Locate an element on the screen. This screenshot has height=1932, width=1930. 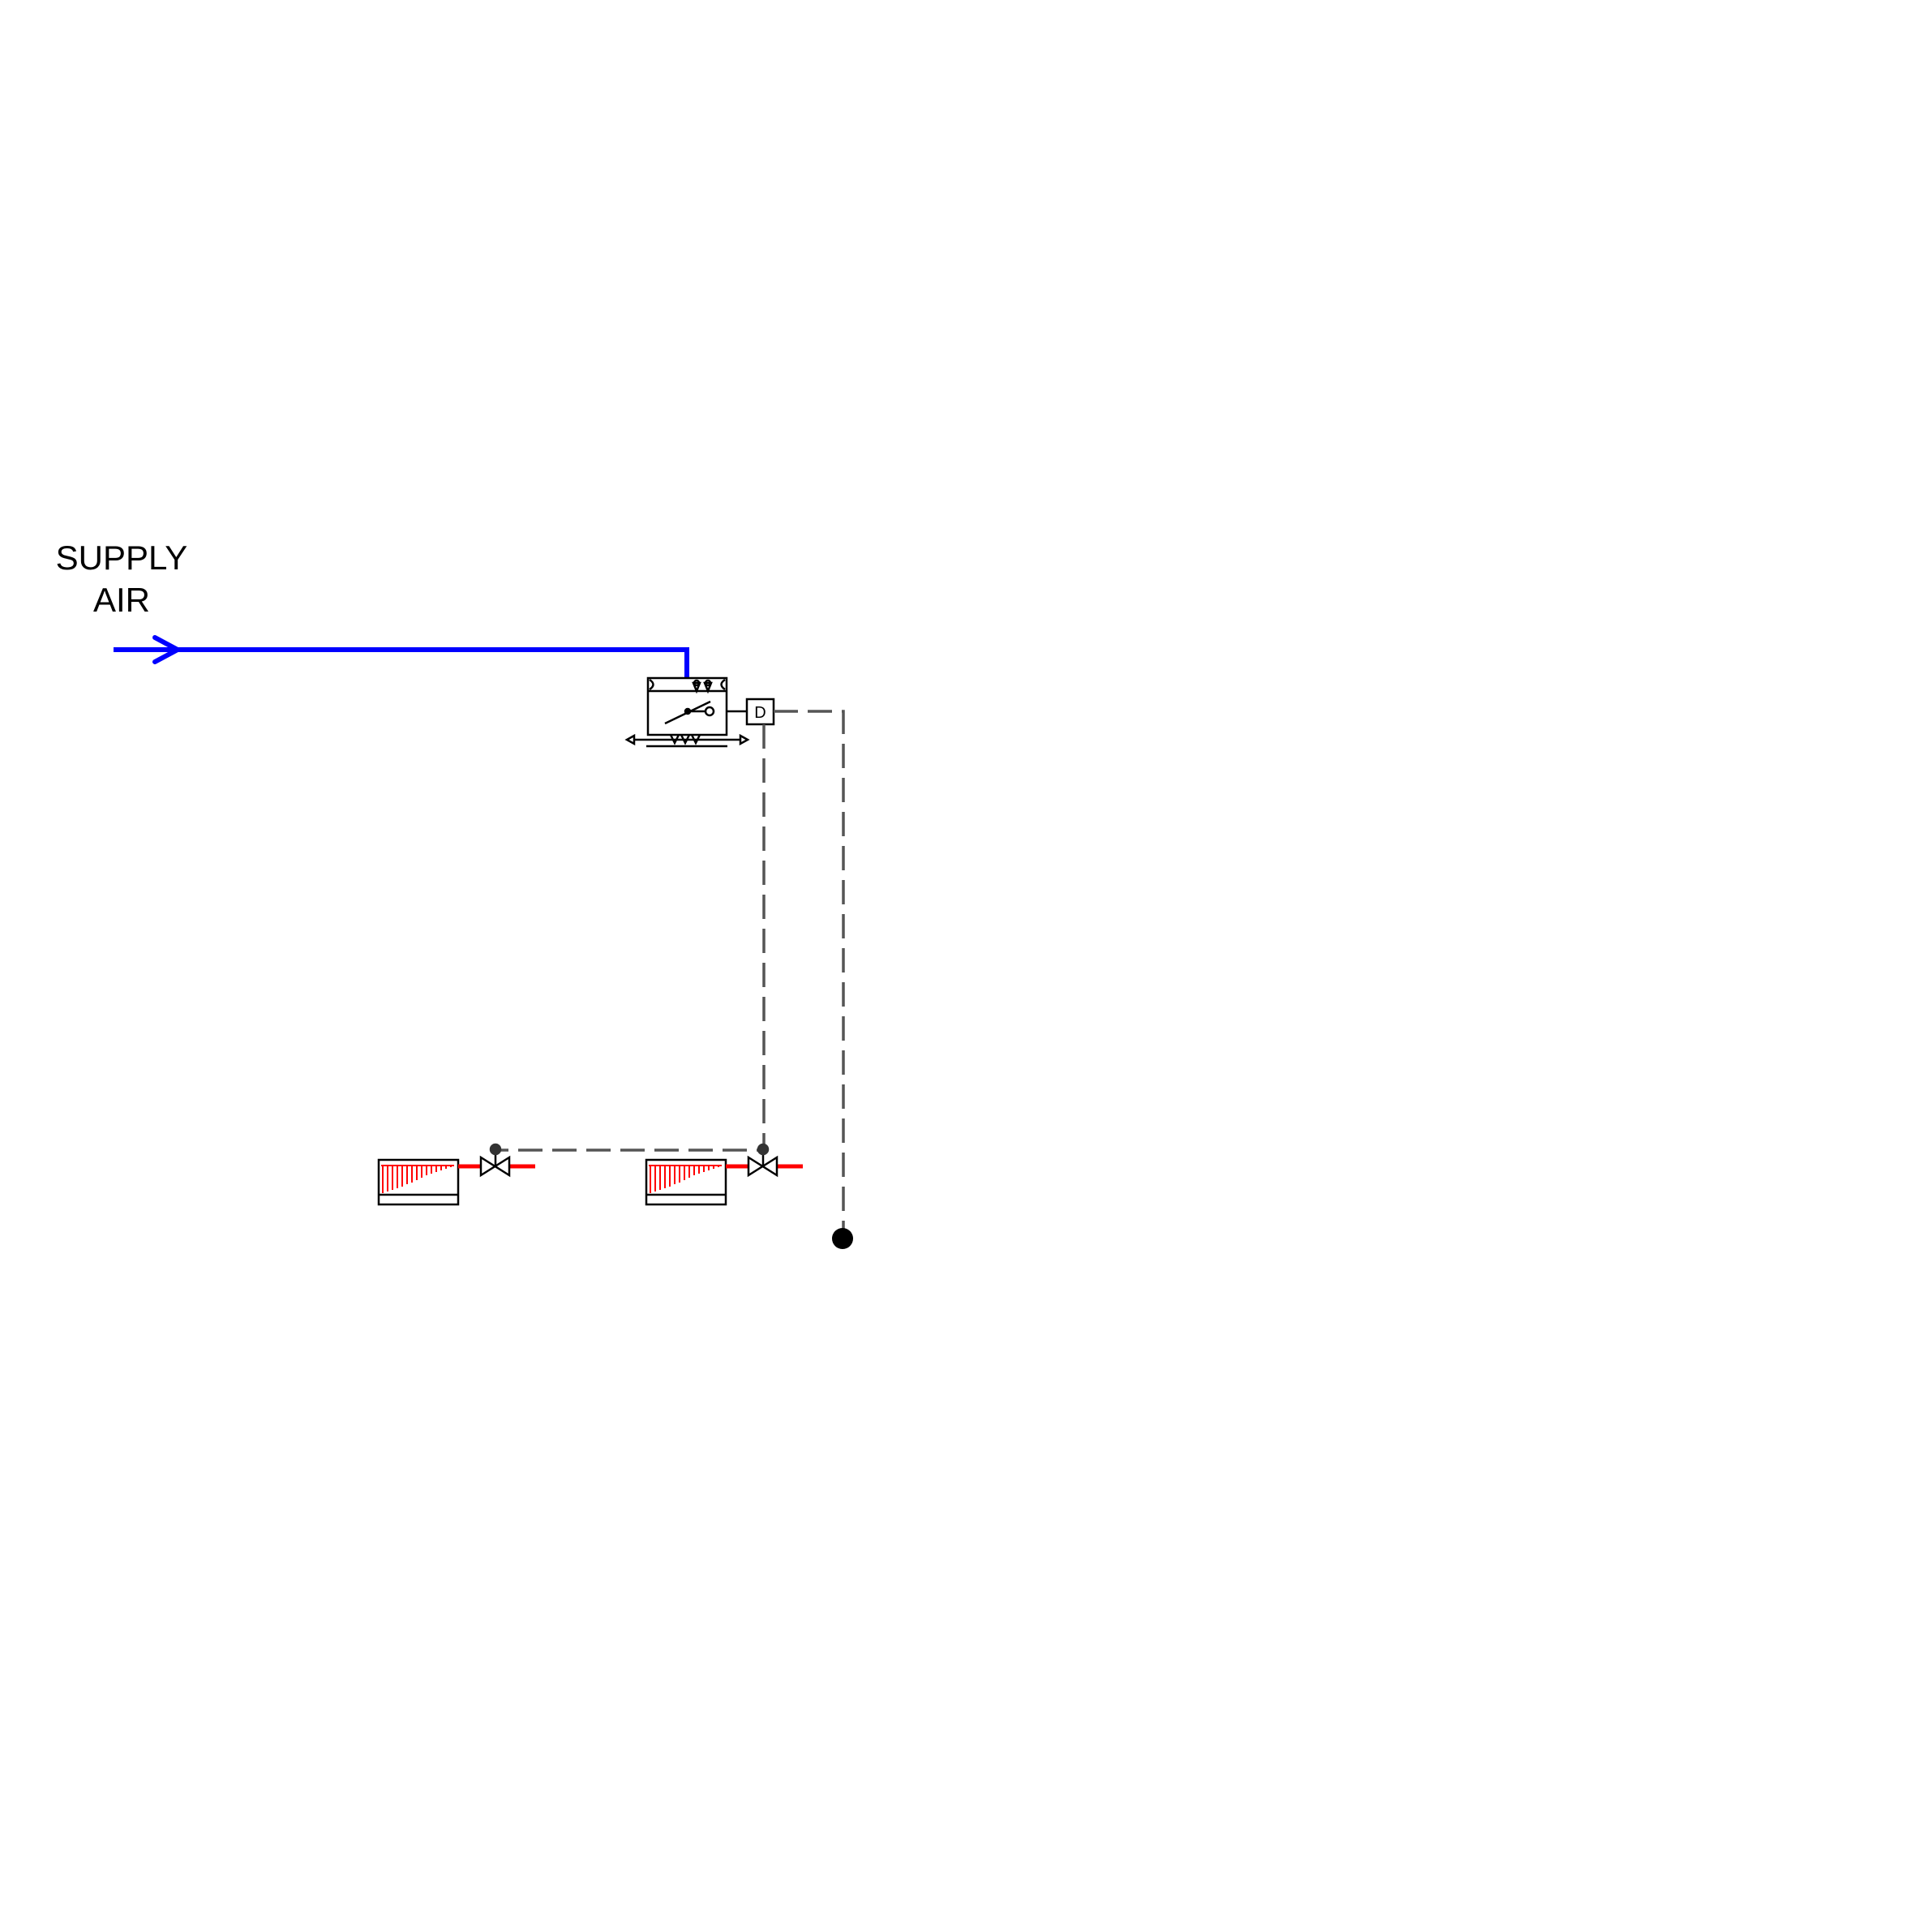
damper-actuator-letter: D is located at coordinates (760, 713).